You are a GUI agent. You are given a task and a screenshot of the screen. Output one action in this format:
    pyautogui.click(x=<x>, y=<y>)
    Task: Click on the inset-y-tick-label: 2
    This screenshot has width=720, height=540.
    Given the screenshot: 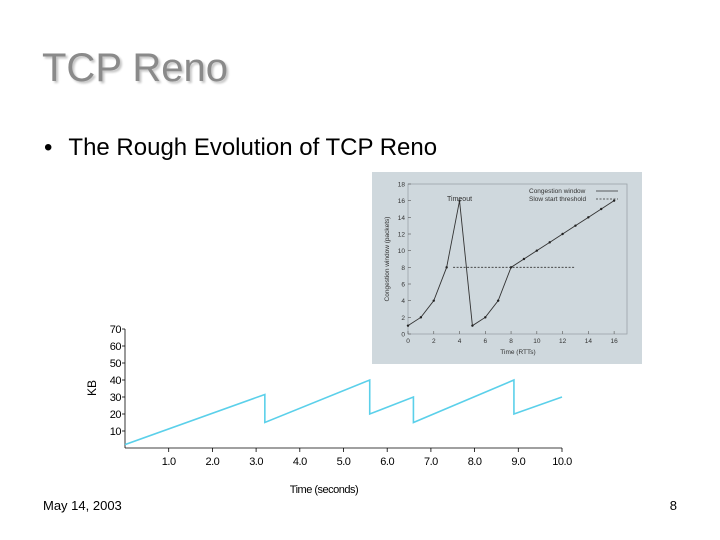 What is the action you would take?
    pyautogui.click(x=403, y=318)
    